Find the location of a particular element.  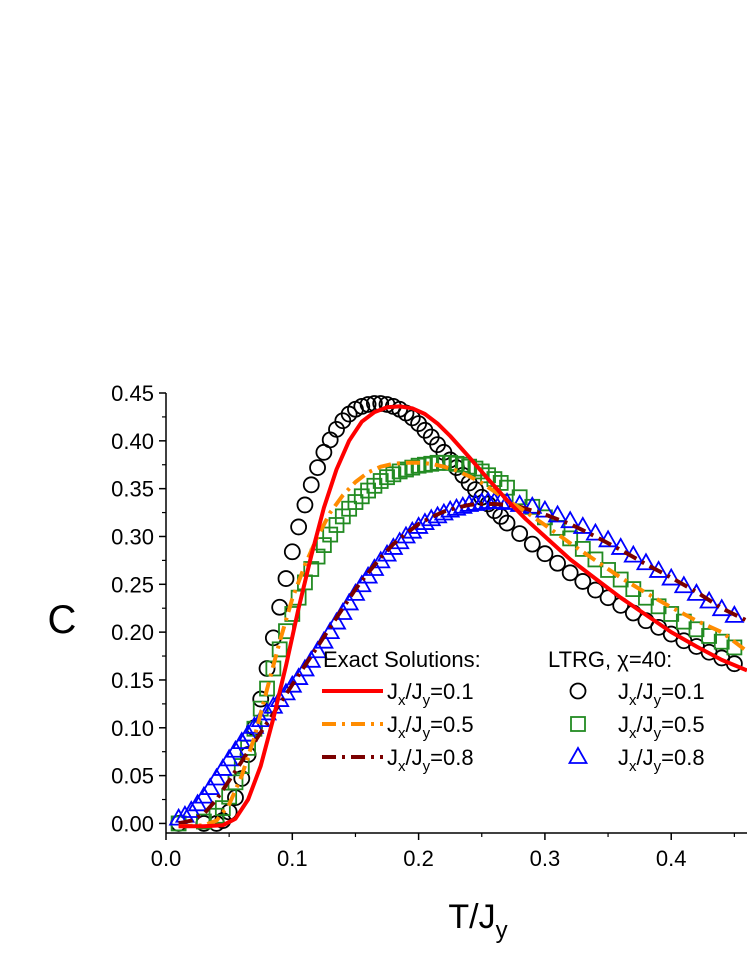

legend-exact-title: Exact Solutions: is located at coordinates (402, 659).